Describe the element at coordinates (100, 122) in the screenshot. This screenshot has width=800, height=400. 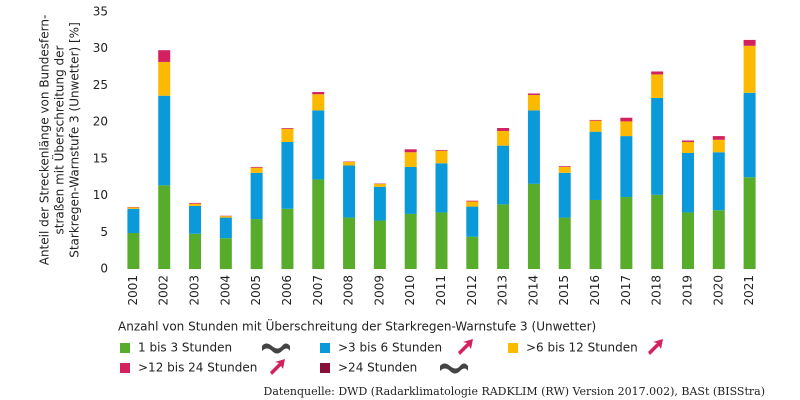
I see `y-tick-label: 20` at that location.